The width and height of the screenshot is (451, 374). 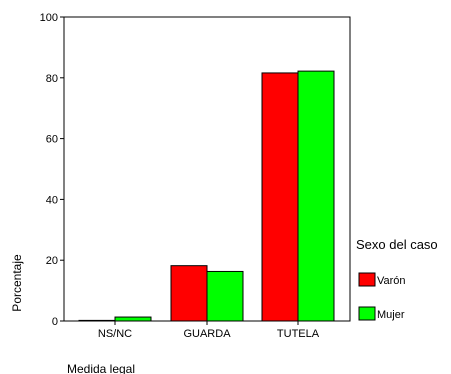 I want to click on legend-label-varon: Varón, so click(x=391, y=281).